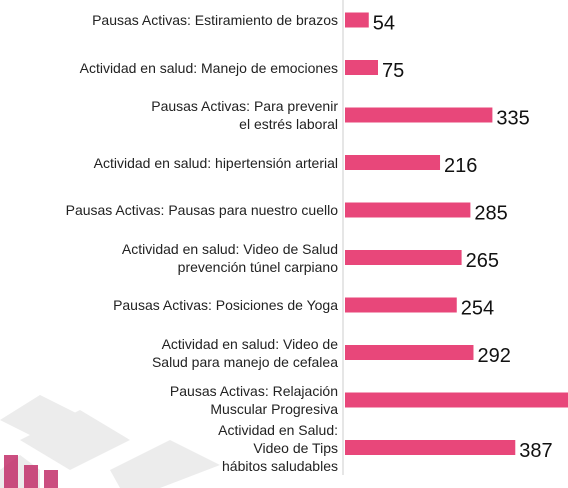 The width and height of the screenshot is (568, 488). I want to click on watermark-accent, so click(31, 471).